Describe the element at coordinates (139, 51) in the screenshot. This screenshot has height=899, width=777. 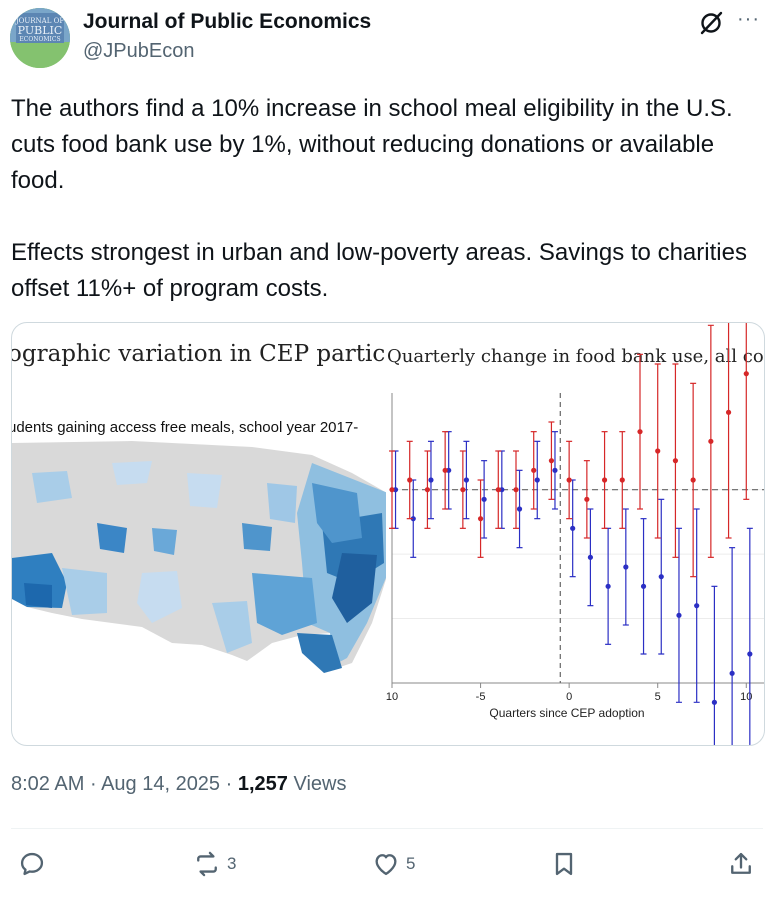
I see `author-handle: @JPubEcon` at that location.